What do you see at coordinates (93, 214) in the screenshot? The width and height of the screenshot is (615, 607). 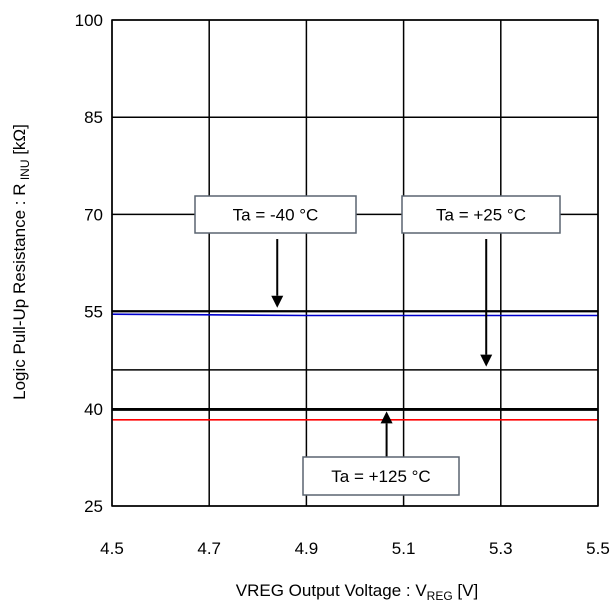 I see `y-tick-label-3: 70` at bounding box center [93, 214].